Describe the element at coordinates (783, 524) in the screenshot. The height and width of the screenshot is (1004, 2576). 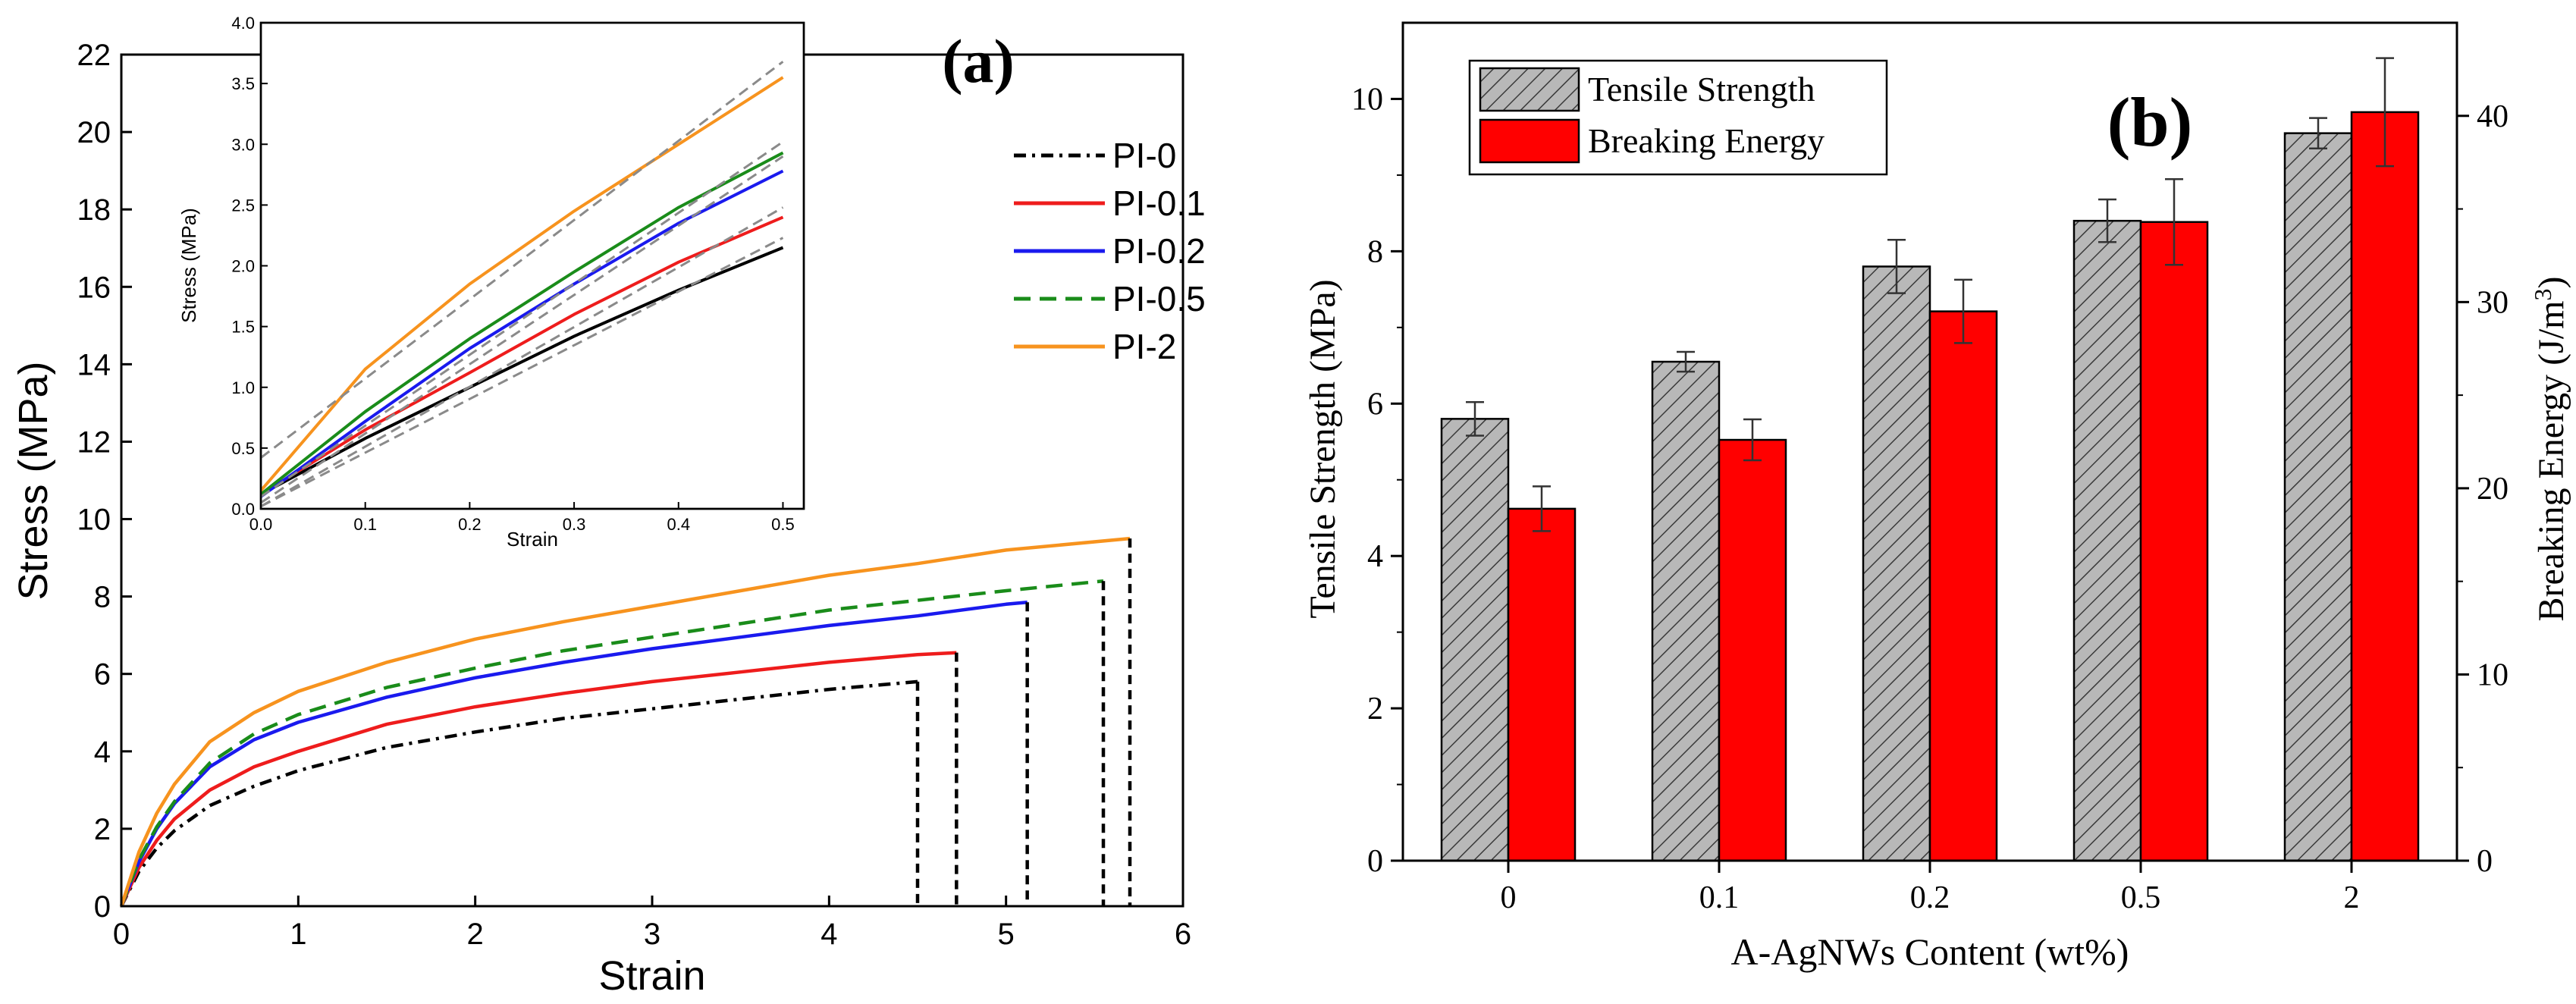
I see `inset-x-tick-label: 0.5` at that location.